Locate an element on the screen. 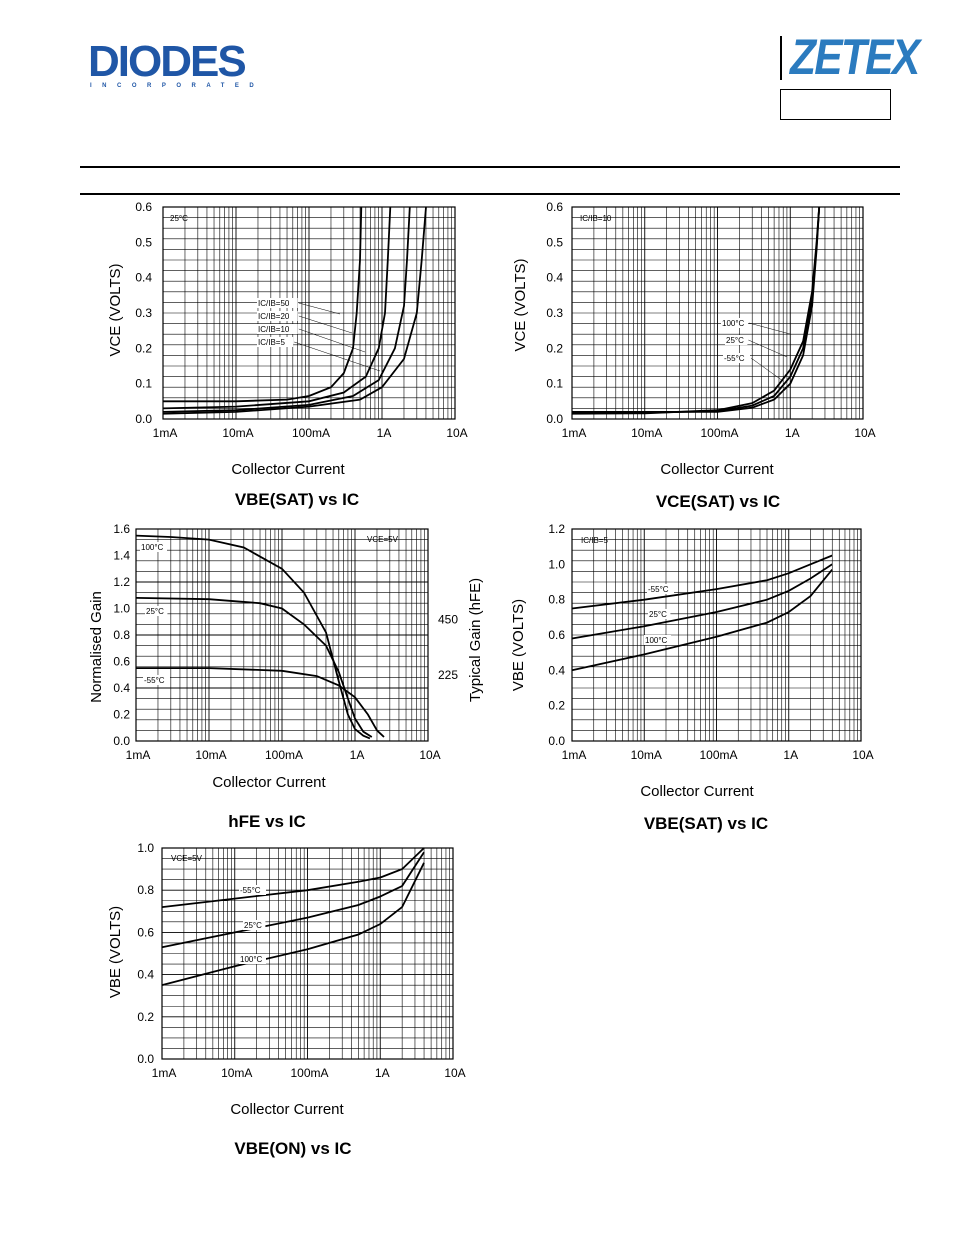 This screenshot has height=1235, width=954. y-tick-label: 1.2 is located at coordinates (121, 582).